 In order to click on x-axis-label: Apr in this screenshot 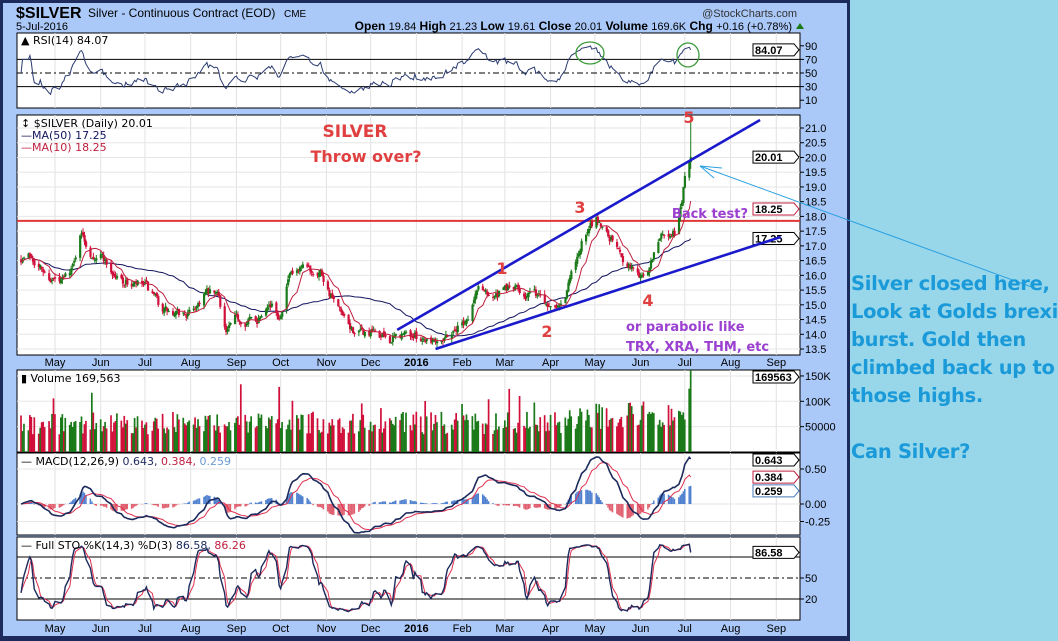, I will do `click(550, 629)`.